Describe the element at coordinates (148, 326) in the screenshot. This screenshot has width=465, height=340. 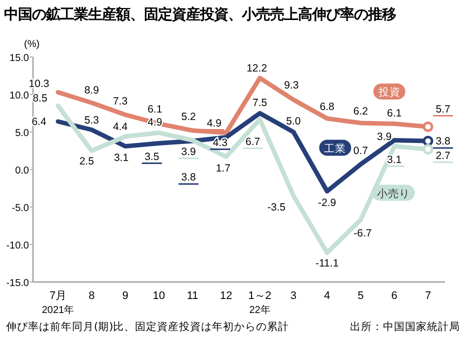
I see `text: 伸び率は前年同月(期)比、固定資産投資は年初からの累計` at that location.